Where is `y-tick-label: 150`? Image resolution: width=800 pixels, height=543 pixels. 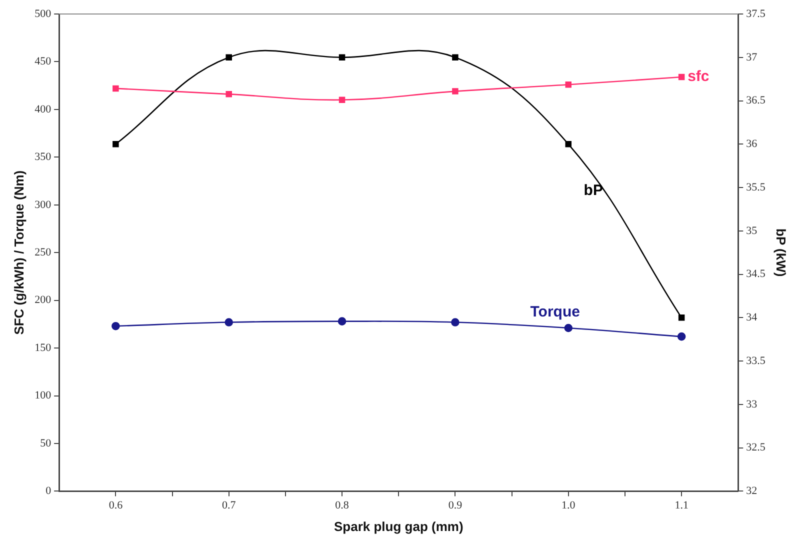 y-tick-label: 150 is located at coordinates (43, 348).